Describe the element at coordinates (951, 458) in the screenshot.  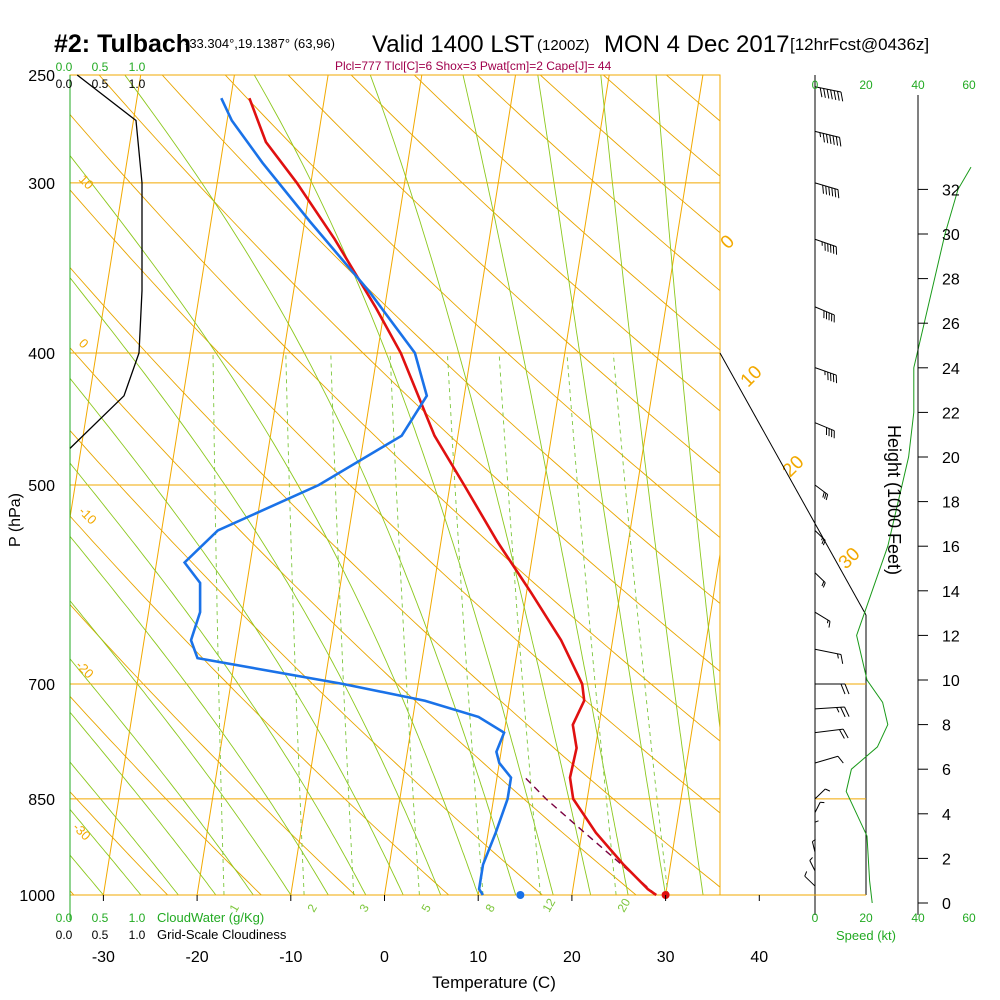
I see `height-tick-label: 20` at that location.